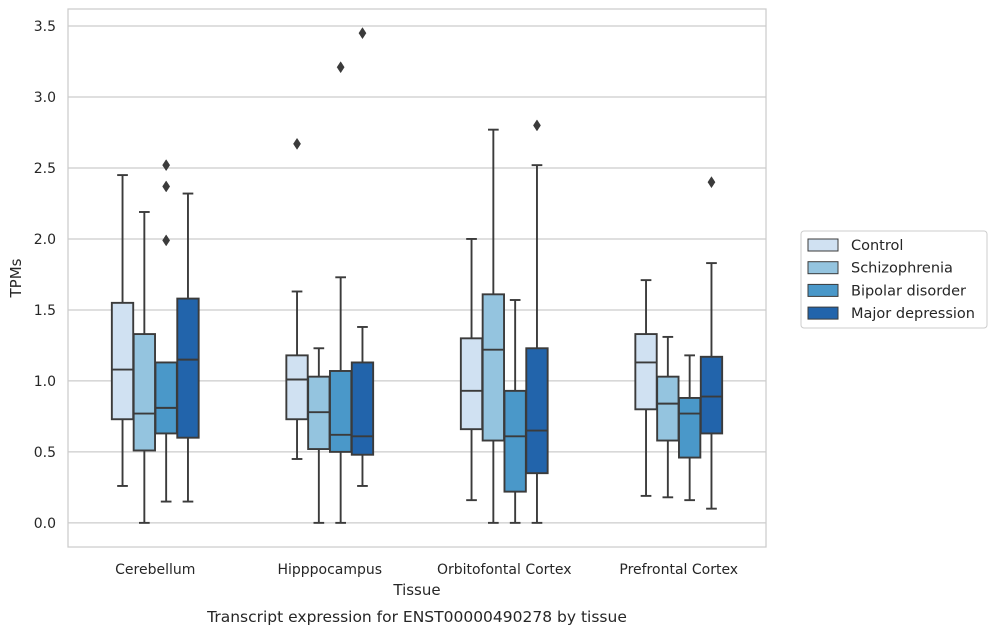 The image size is (997, 638). What do you see at coordinates (902, 269) in the screenshot?
I see `legend-label: Schizophrenia` at bounding box center [902, 269].